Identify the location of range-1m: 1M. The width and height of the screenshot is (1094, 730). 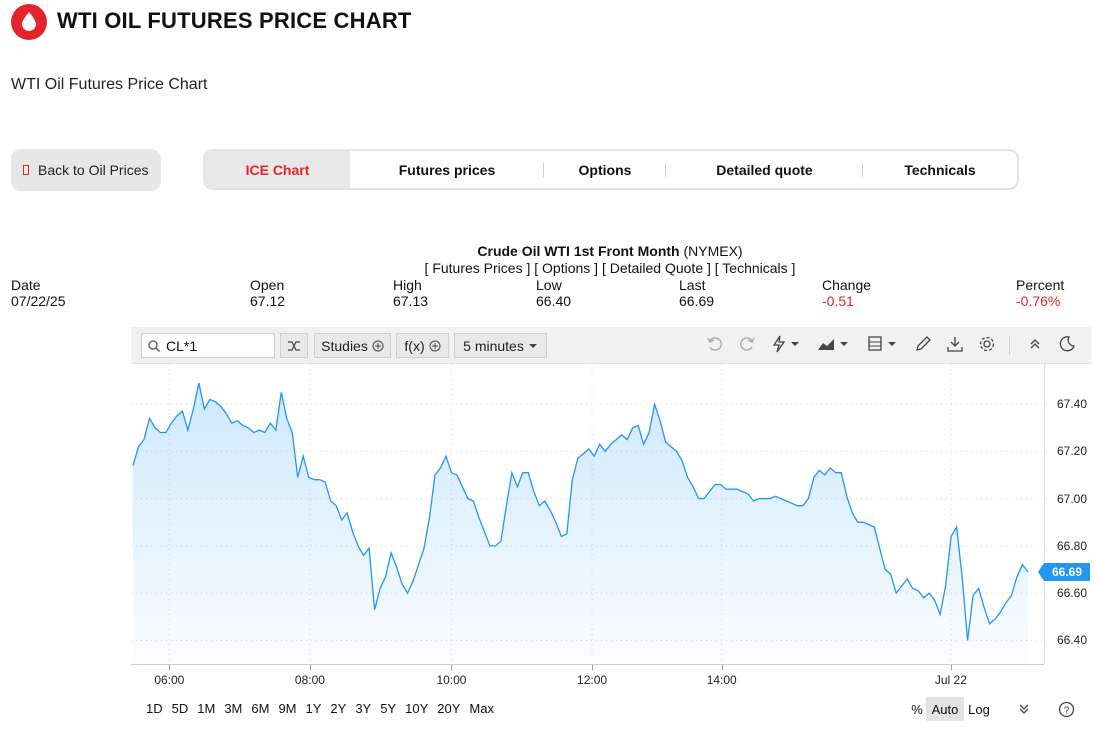
(206, 708).